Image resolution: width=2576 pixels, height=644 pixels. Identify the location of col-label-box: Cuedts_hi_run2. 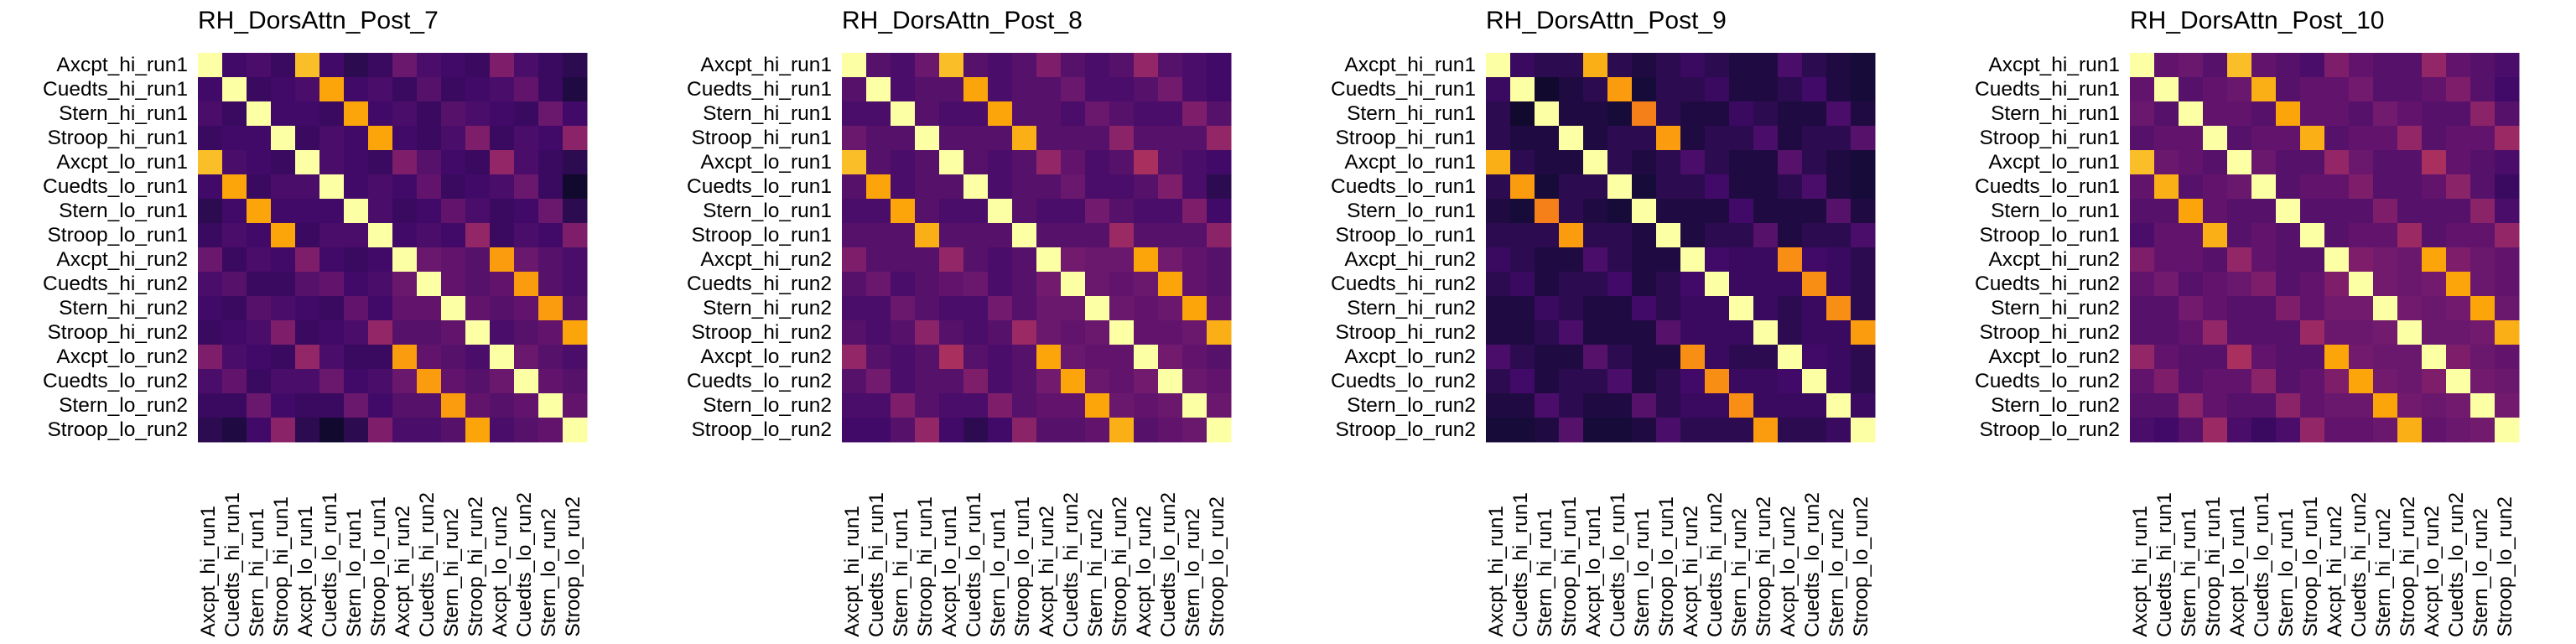
(1716, 549).